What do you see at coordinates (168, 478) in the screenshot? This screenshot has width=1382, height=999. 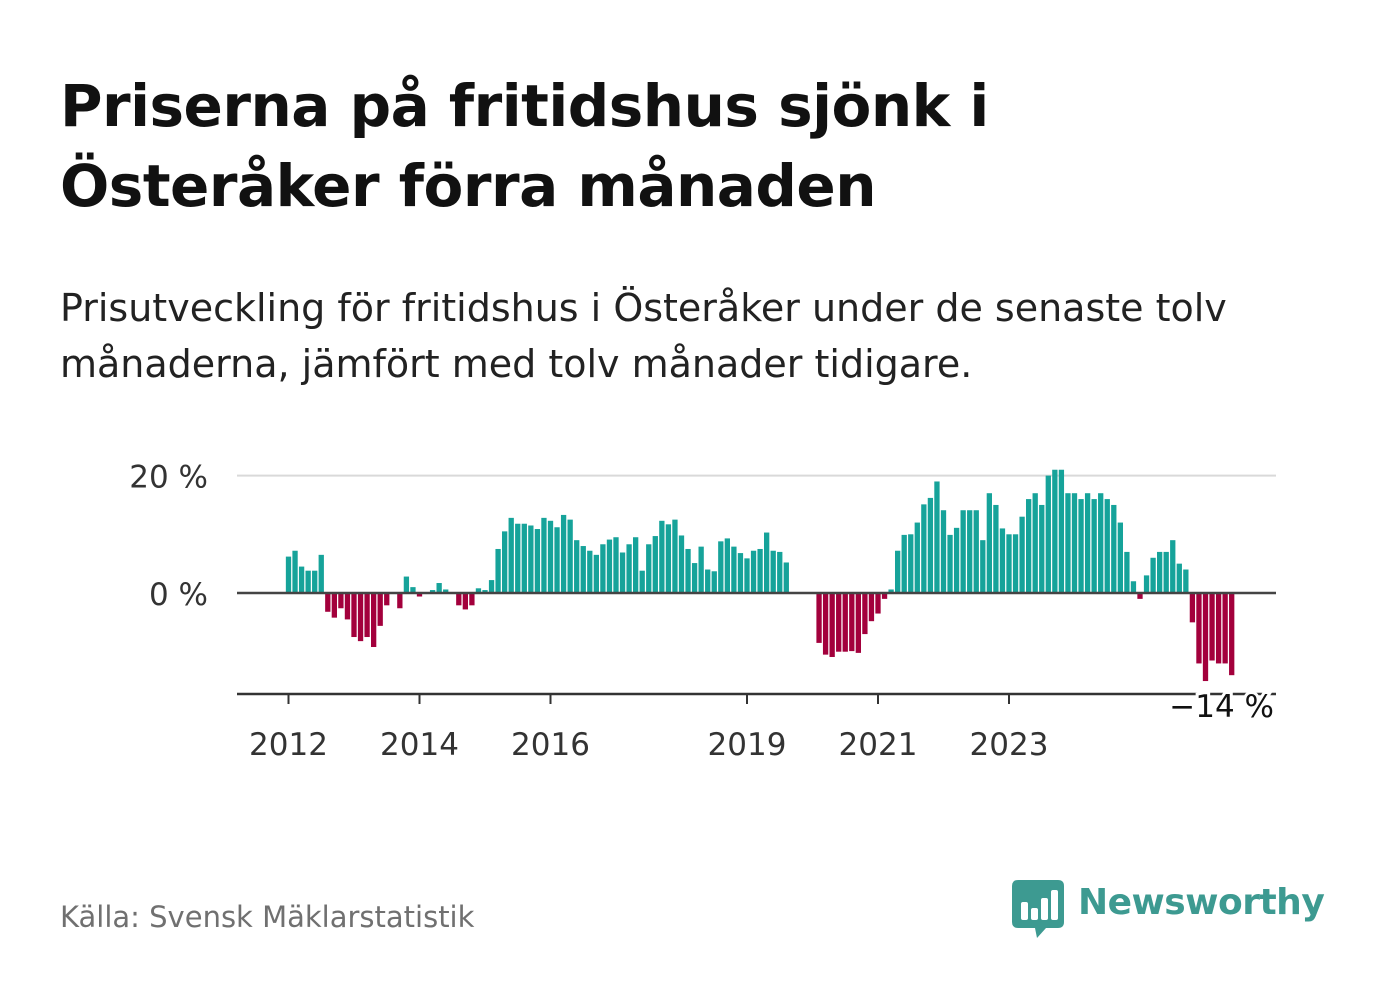 I see `y-tick-label: 20 %` at bounding box center [168, 478].